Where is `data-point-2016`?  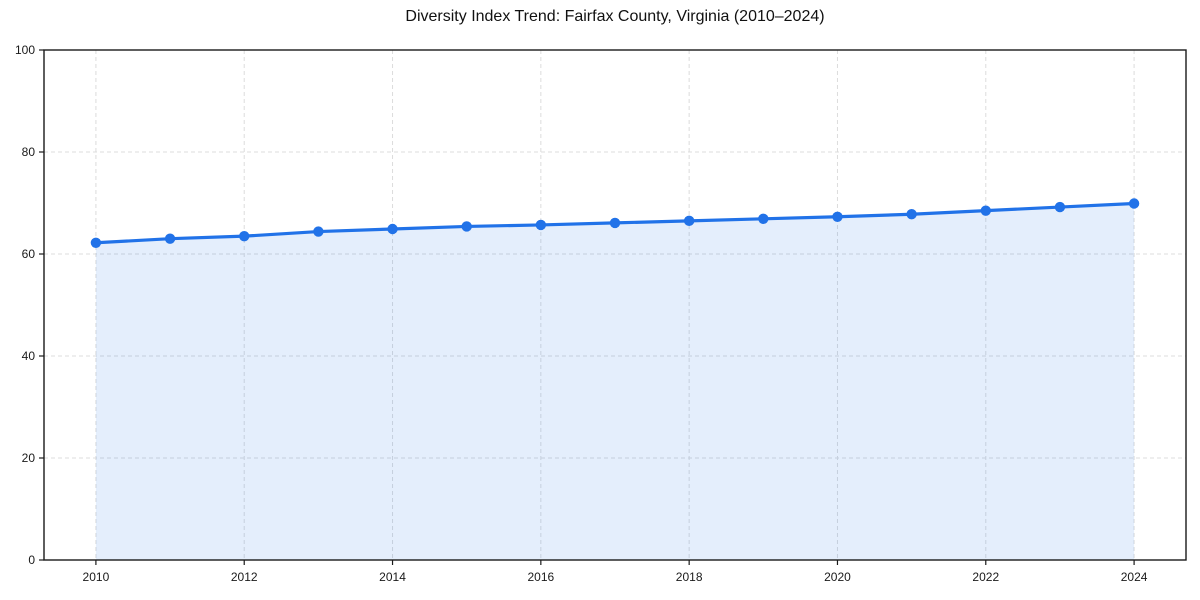
data-point-2016 is located at coordinates (541, 225).